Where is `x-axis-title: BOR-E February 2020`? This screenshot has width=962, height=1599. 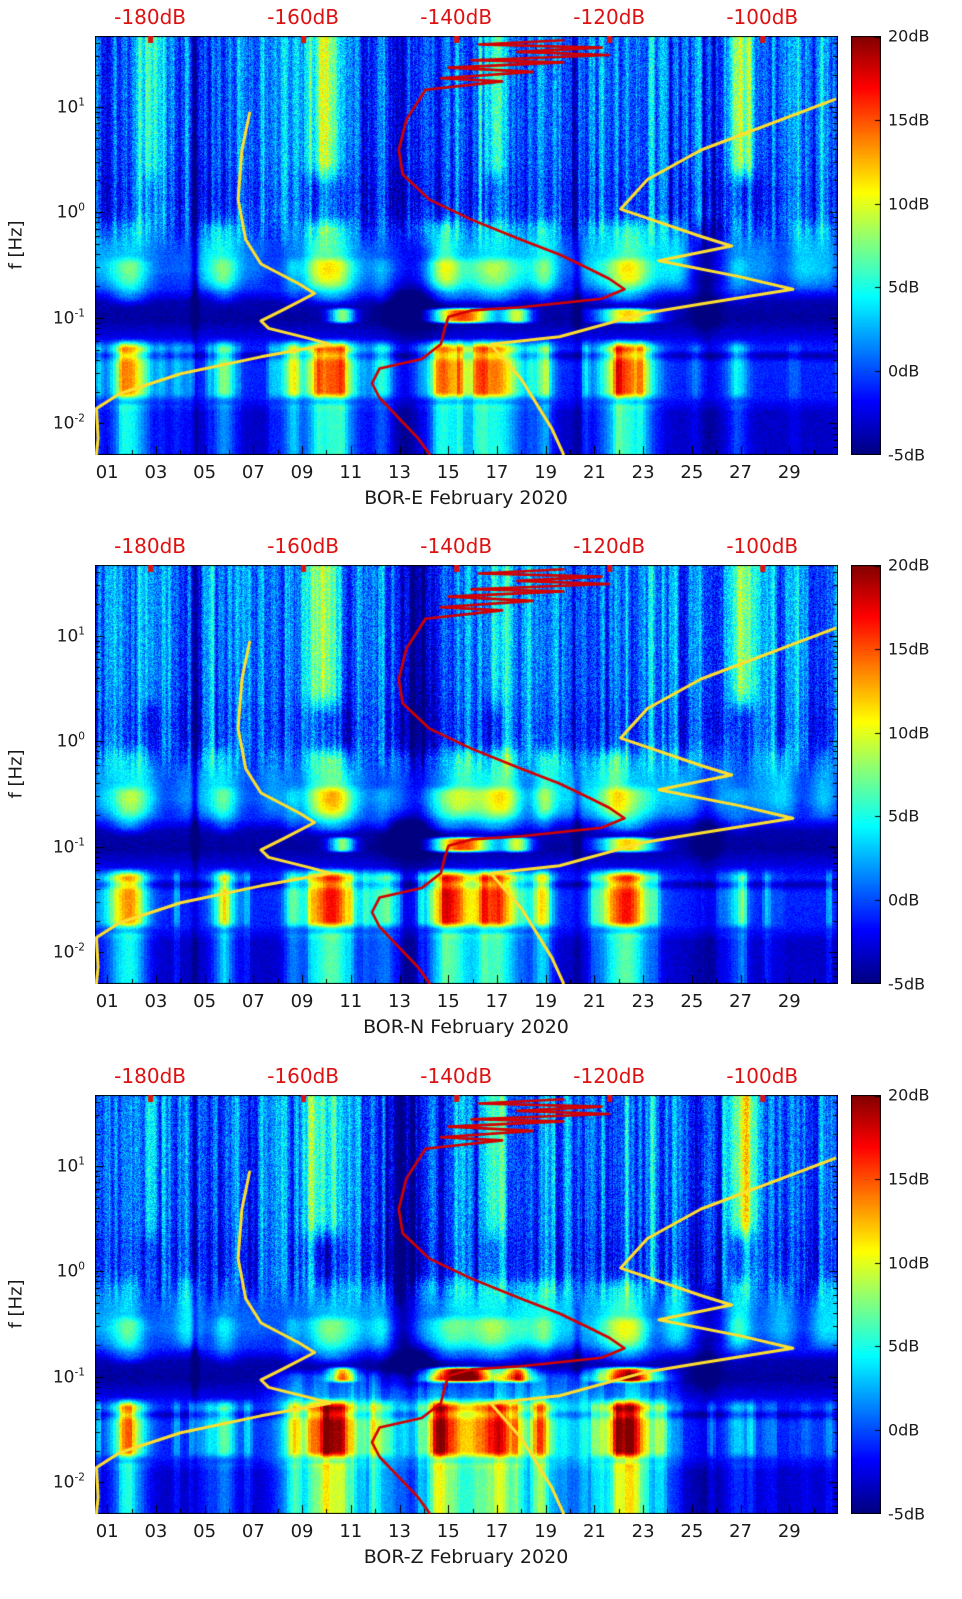
x-axis-title: BOR-E February 2020 is located at coordinates (466, 498).